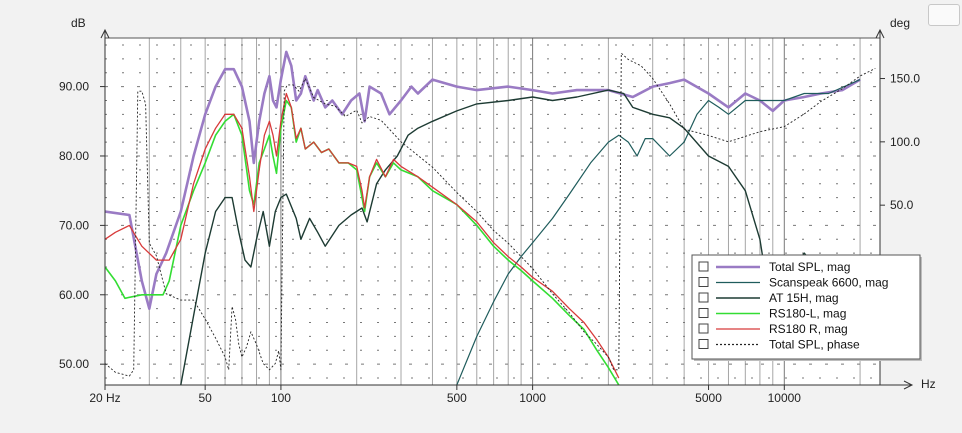 This screenshot has width=962, height=433. Describe the element at coordinates (205, 398) in the screenshot. I see `x-tick-label: 50` at that location.